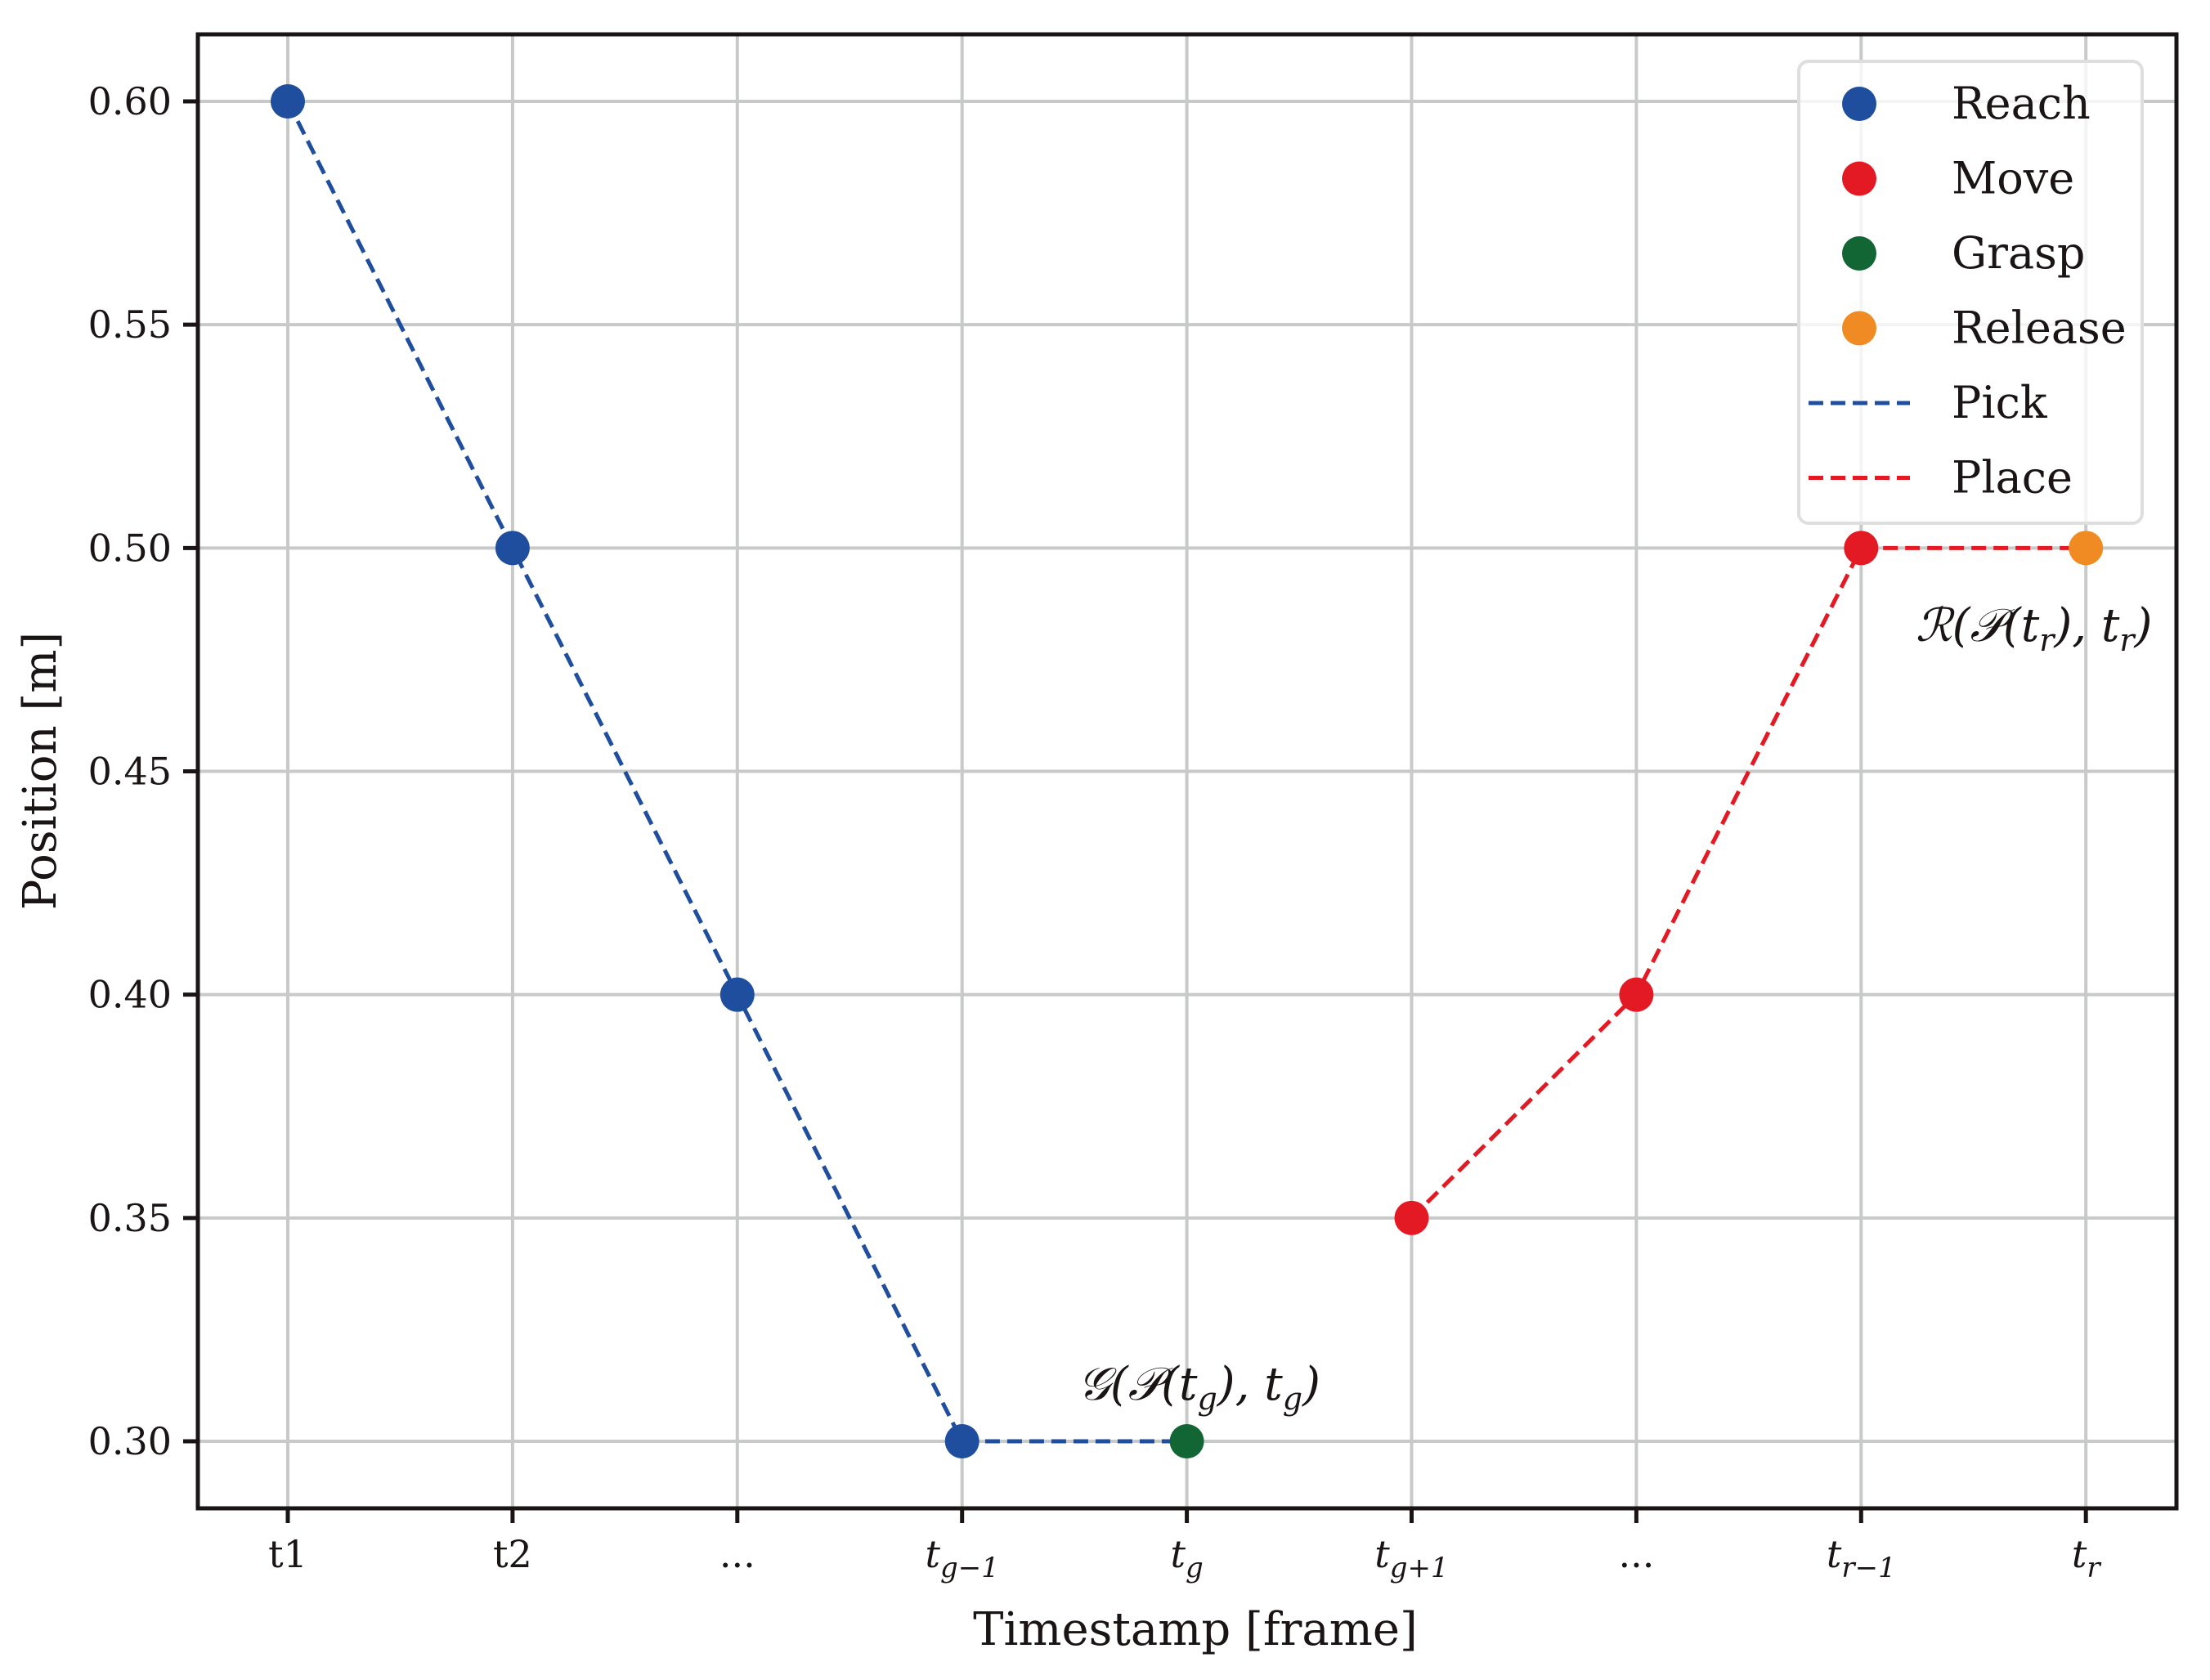  I want to click on x-tick-label: t1, so click(288, 1554).